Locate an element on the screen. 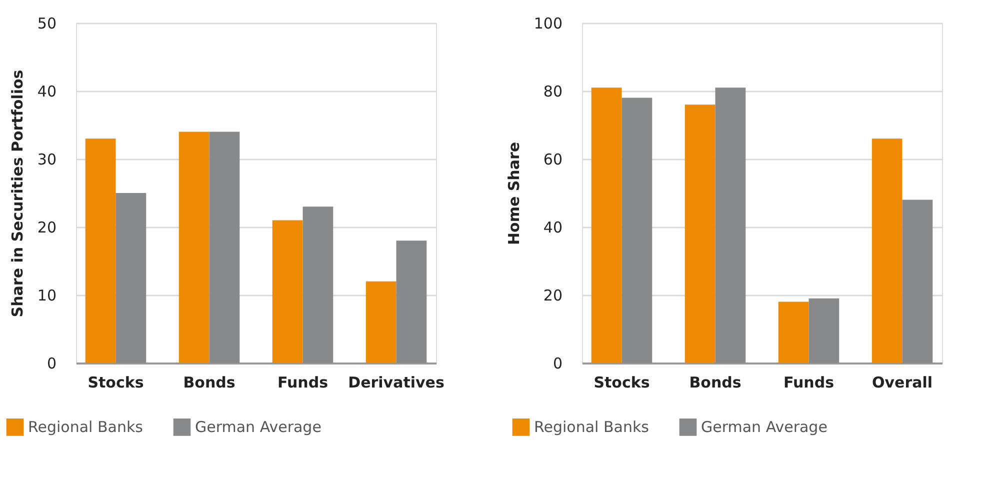  y-tick-label: 80 is located at coordinates (552, 91).